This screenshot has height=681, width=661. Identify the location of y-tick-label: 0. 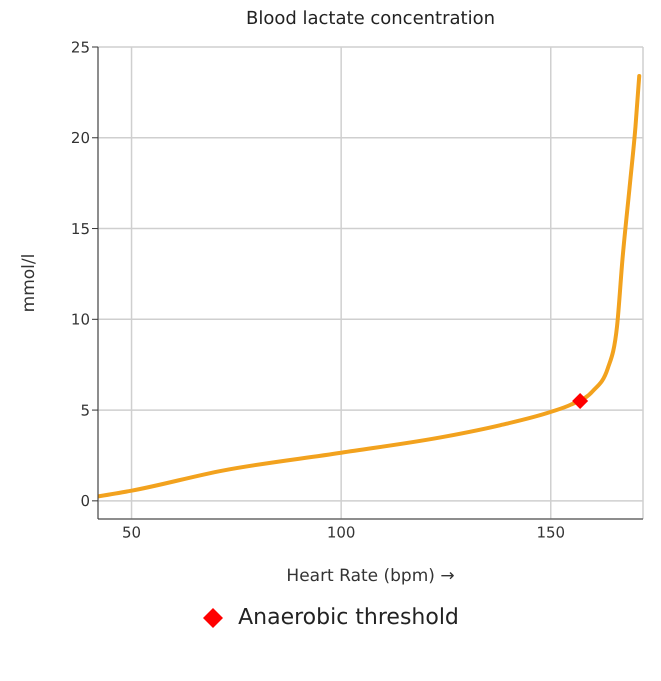
(85, 501).